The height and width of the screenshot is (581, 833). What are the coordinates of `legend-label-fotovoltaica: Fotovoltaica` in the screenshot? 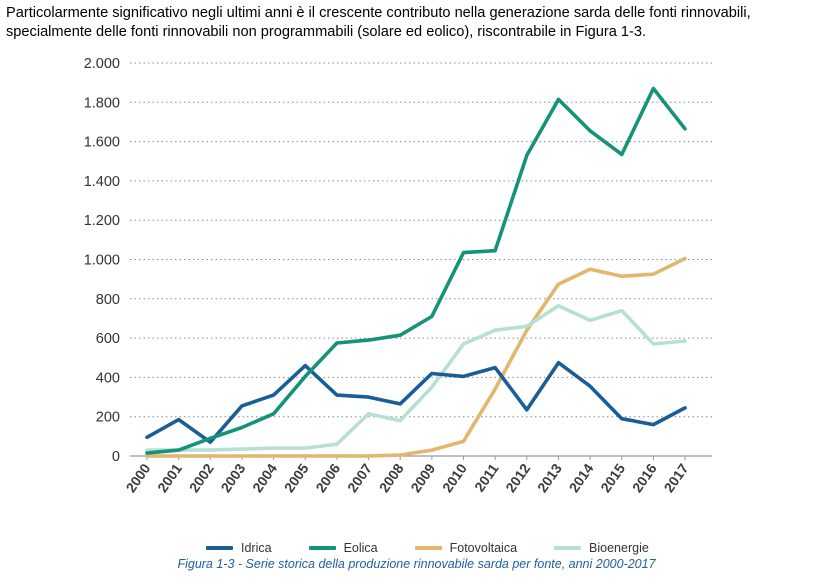 It's located at (483, 548).